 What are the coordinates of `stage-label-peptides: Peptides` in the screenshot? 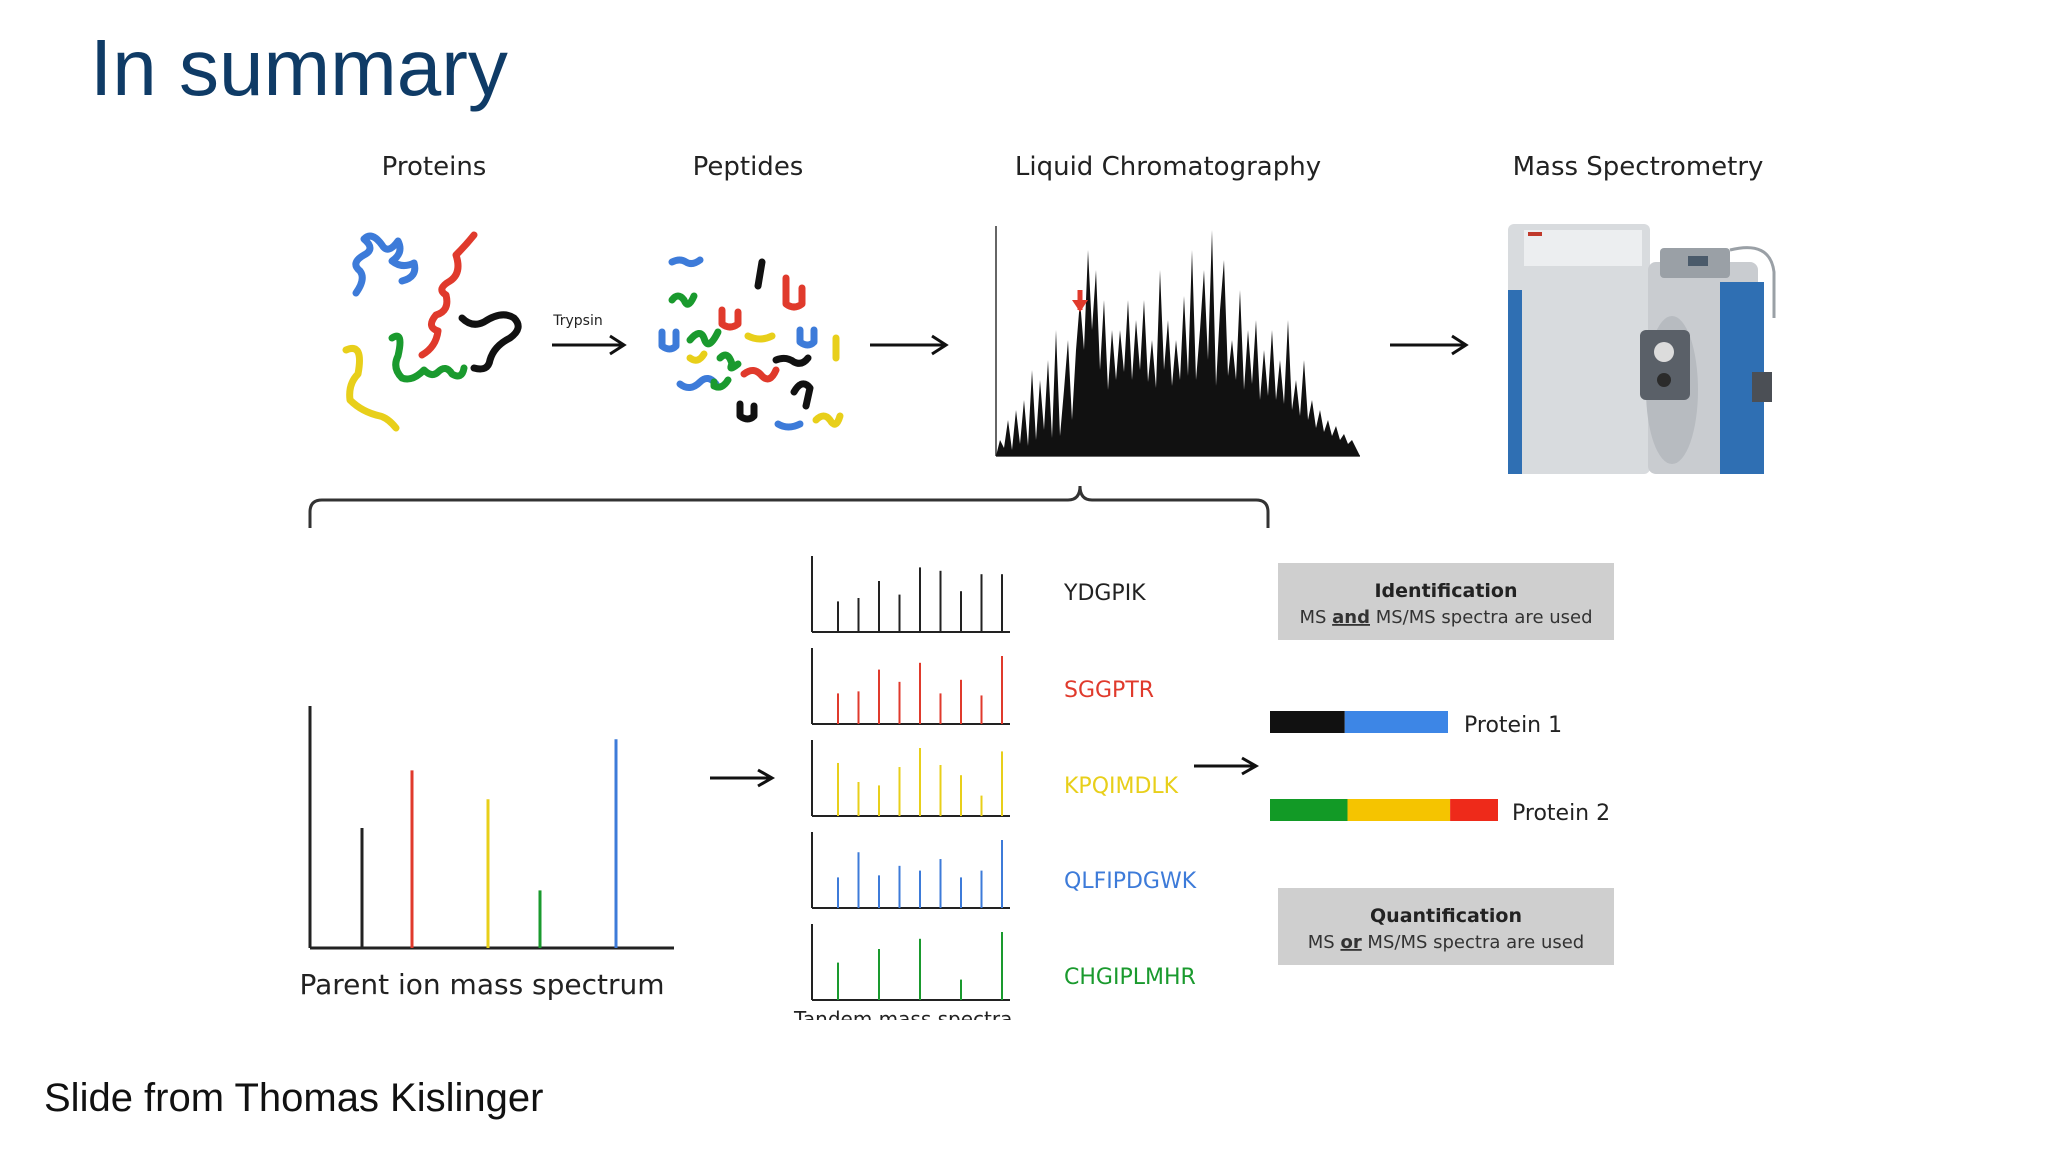 It's located at (748, 167).